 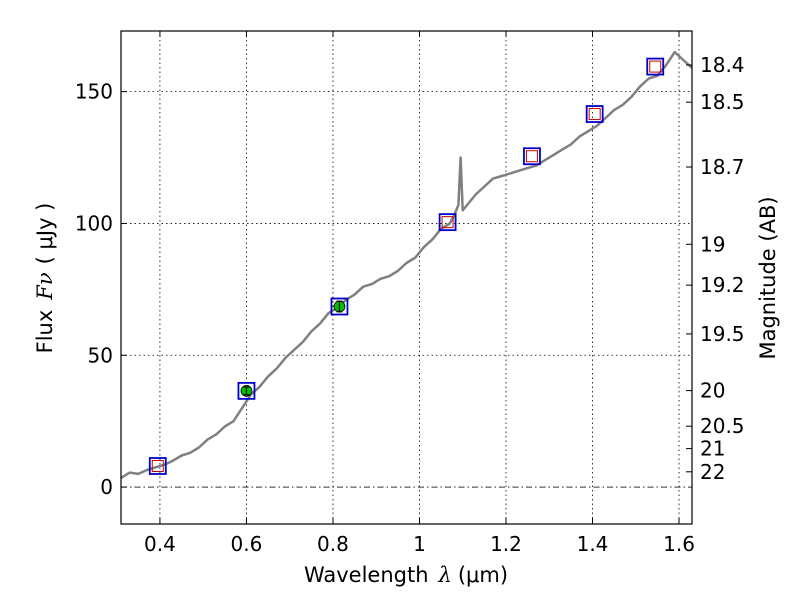 I want to click on y-axis-label: FluxFν( μJy ), so click(x=45, y=278).